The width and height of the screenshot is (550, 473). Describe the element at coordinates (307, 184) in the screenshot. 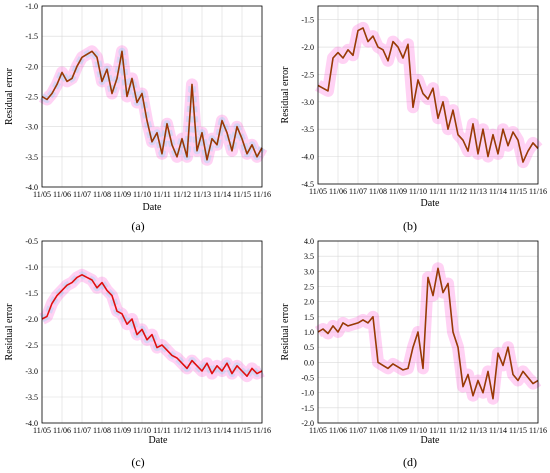

I see `y-tick-label: -4.5` at that location.